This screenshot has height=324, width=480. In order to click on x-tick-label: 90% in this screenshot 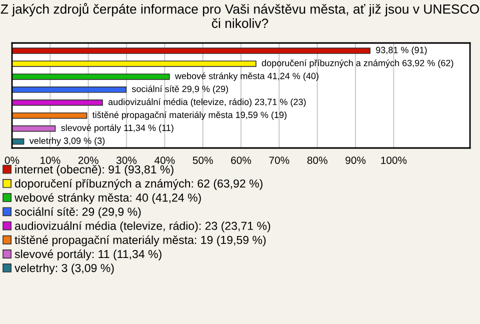, I will do `click(356, 160)`.